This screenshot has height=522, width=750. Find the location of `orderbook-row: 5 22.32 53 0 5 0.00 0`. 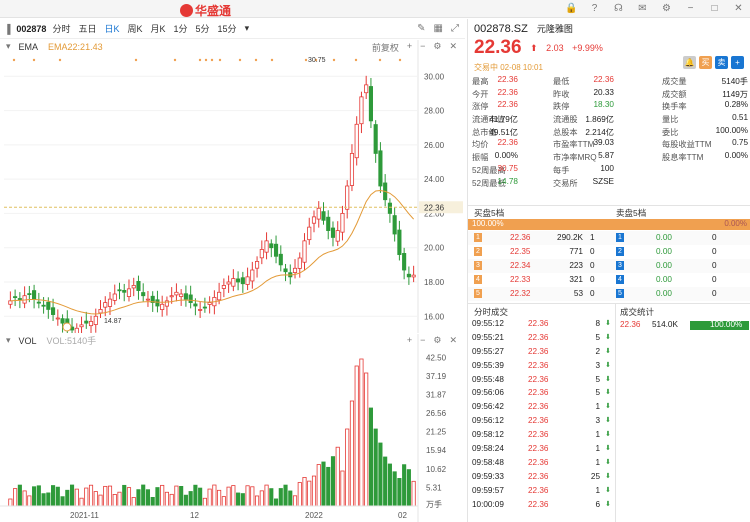

orderbook-row: 5 22.32 53 0 5 0.00 0 is located at coordinates (609, 294).